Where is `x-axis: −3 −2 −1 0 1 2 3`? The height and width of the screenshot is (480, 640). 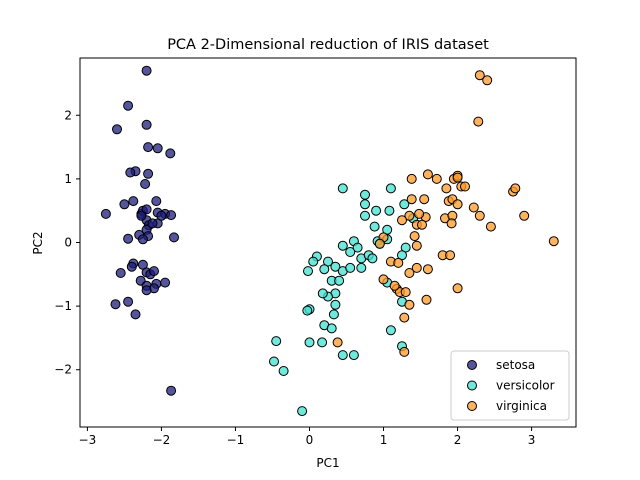
x-axis: −3 −2 −1 0 1 2 3 is located at coordinates (307, 437).